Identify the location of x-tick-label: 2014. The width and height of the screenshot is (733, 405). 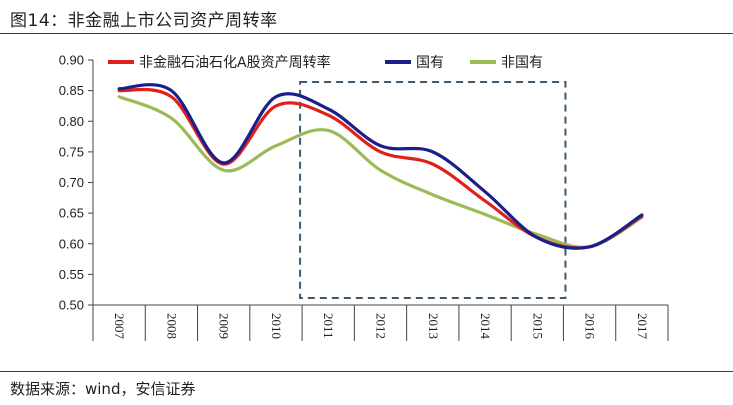
(485, 326).